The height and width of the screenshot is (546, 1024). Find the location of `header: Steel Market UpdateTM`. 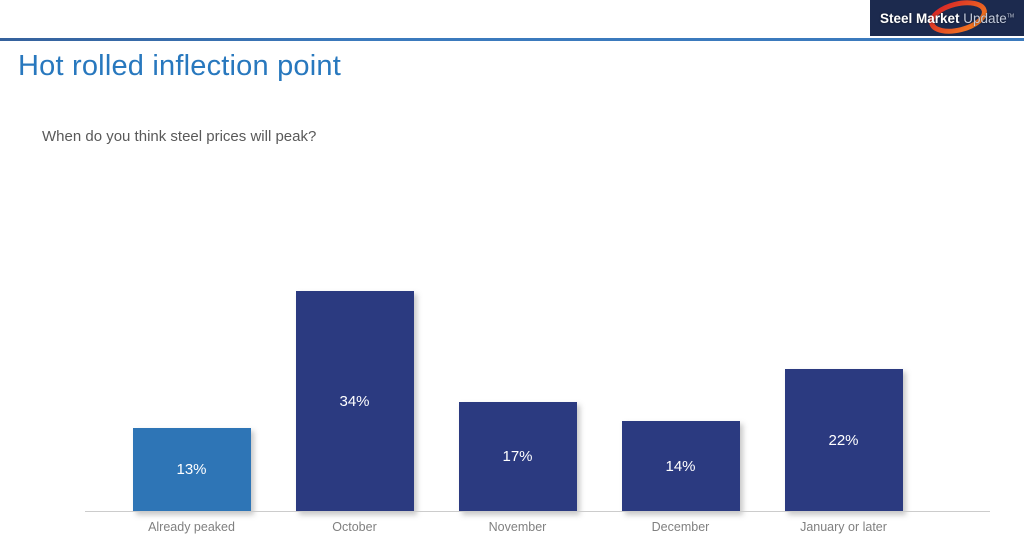

header: Steel Market UpdateTM is located at coordinates (512, 19).